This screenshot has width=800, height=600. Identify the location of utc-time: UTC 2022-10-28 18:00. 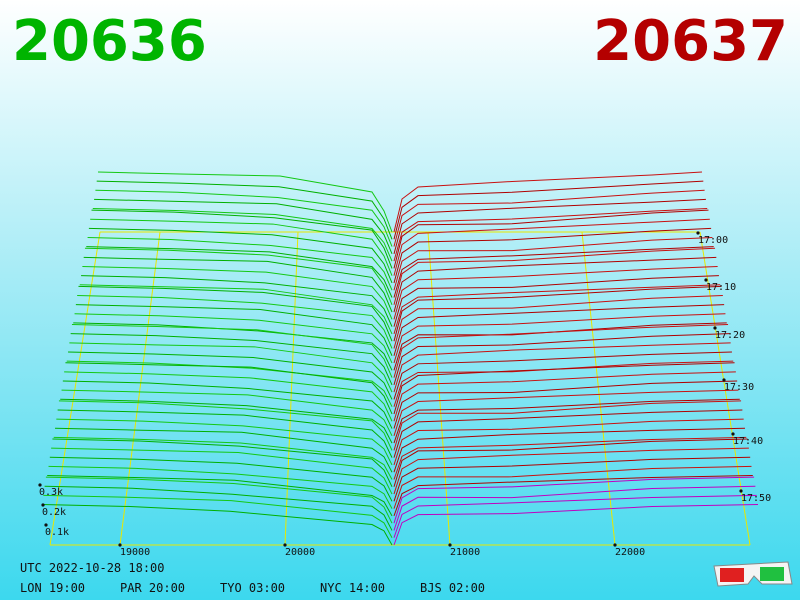
(92, 568).